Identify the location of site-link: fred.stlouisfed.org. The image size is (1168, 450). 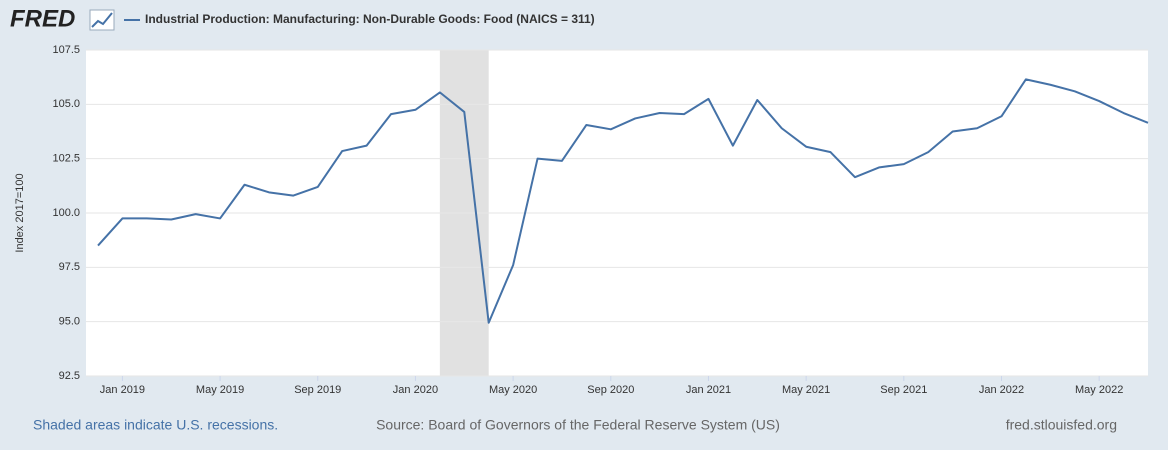
(1061, 425).